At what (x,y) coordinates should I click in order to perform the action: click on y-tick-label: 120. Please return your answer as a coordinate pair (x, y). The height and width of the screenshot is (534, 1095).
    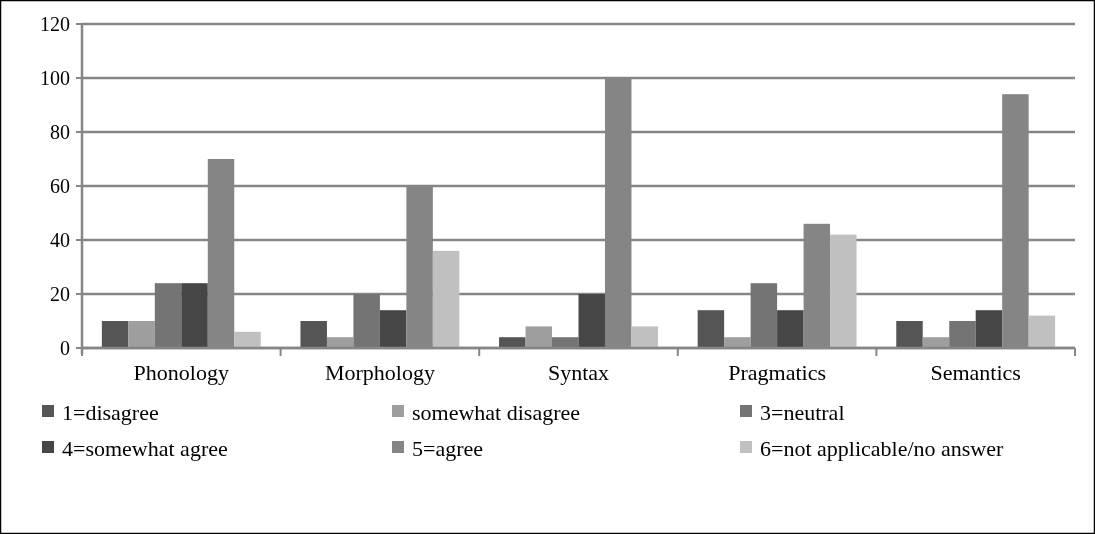
    Looking at the image, I should click on (55, 24).